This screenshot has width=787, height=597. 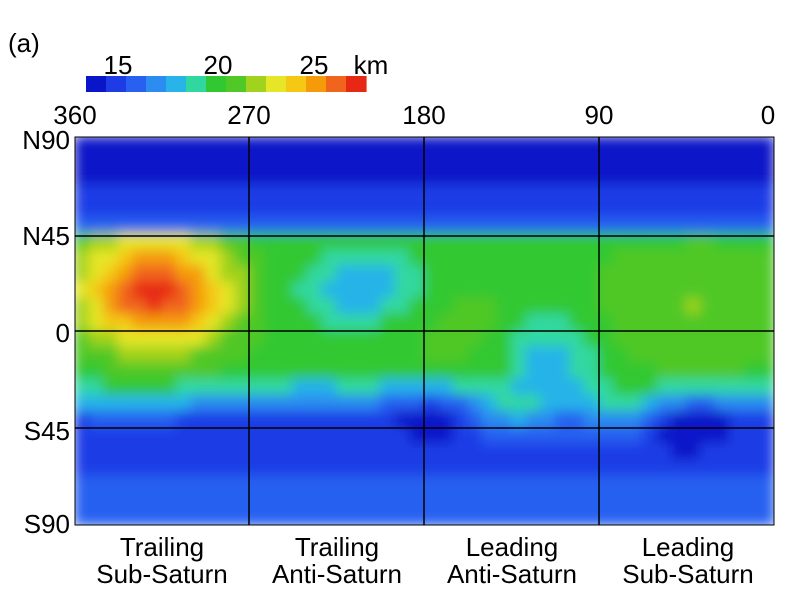 I want to click on colorbar-tick-25: 25, so click(x=314, y=65).